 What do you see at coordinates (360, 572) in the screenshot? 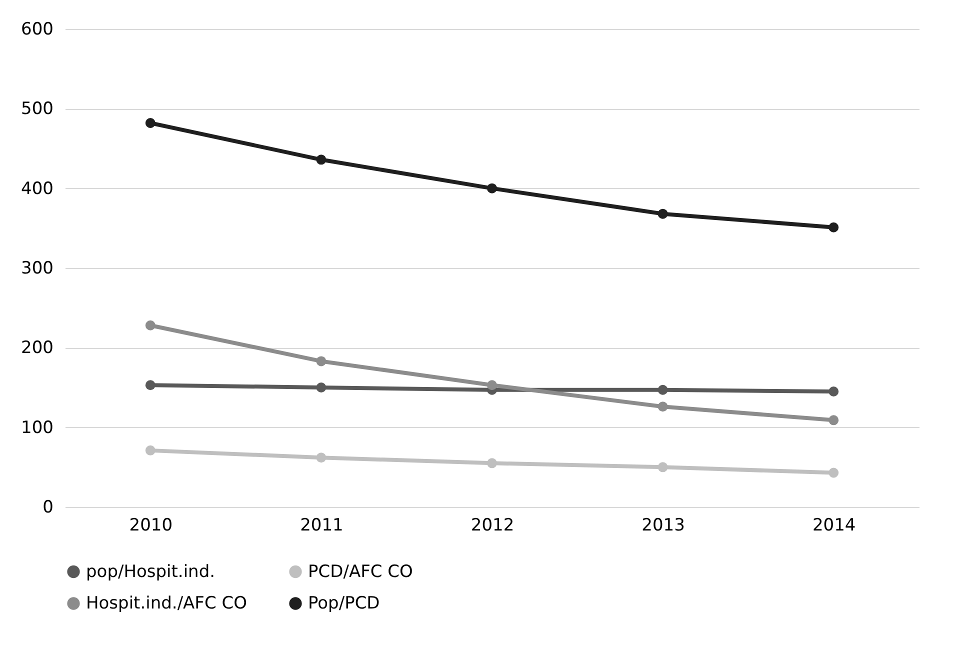
I see `legend-label: PCD/AFC CO` at bounding box center [360, 572].